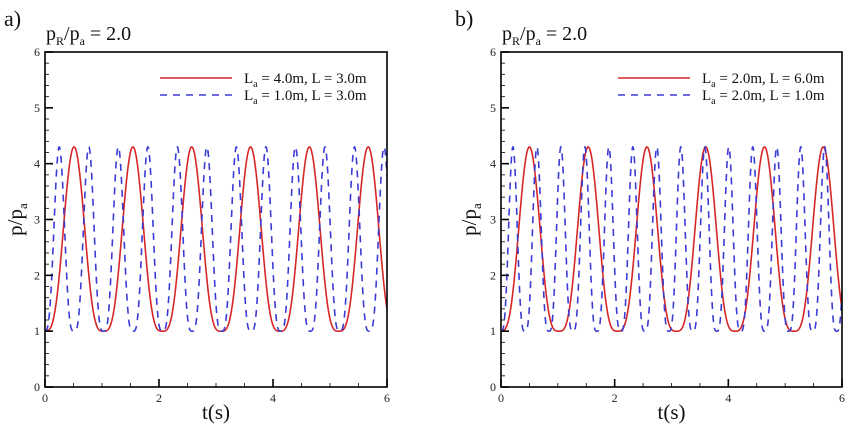  I want to click on legend-label: La = 2.0m, L = 6.0m, so click(763, 80).